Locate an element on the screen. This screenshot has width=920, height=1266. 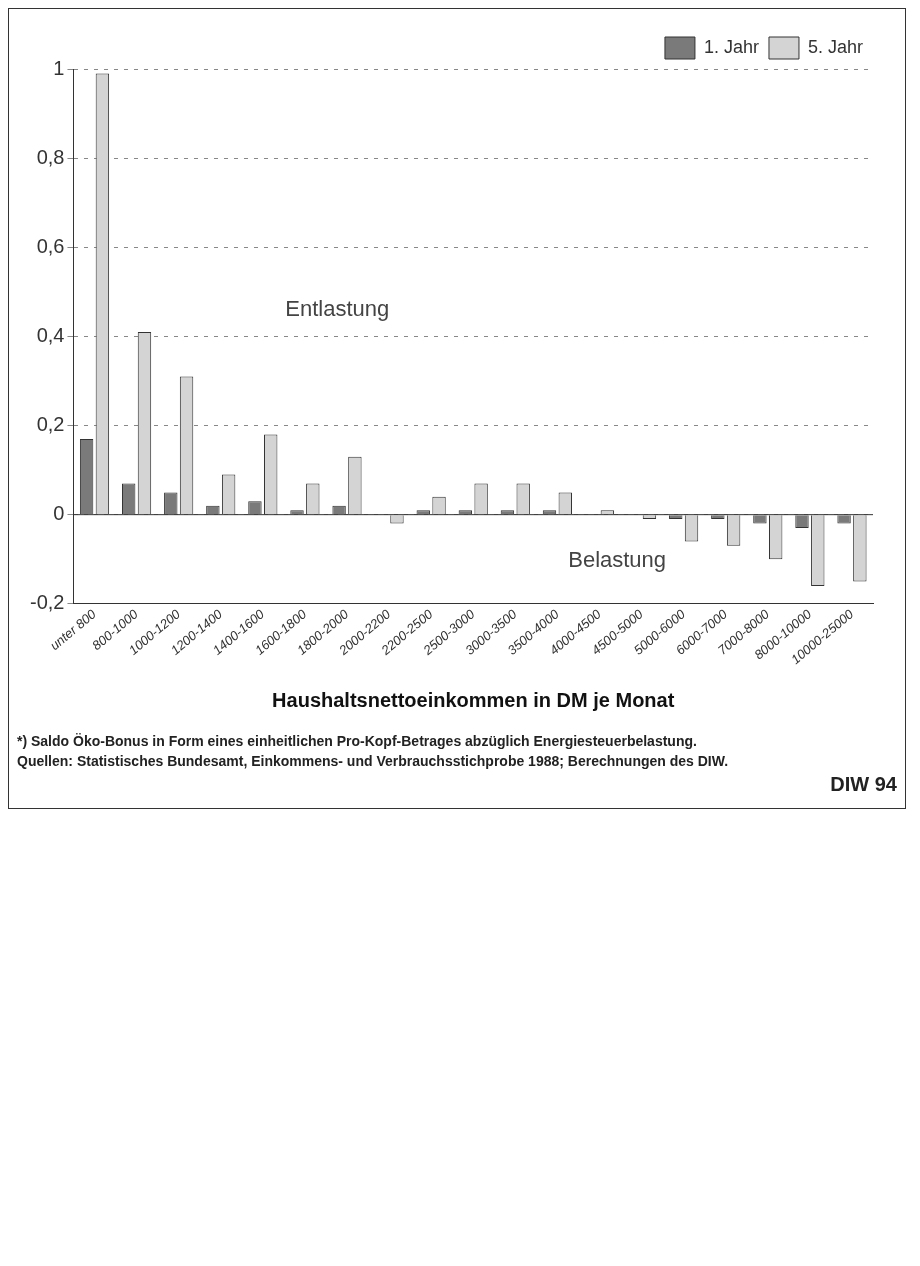
text: DIW 94 is located at coordinates (863, 784).